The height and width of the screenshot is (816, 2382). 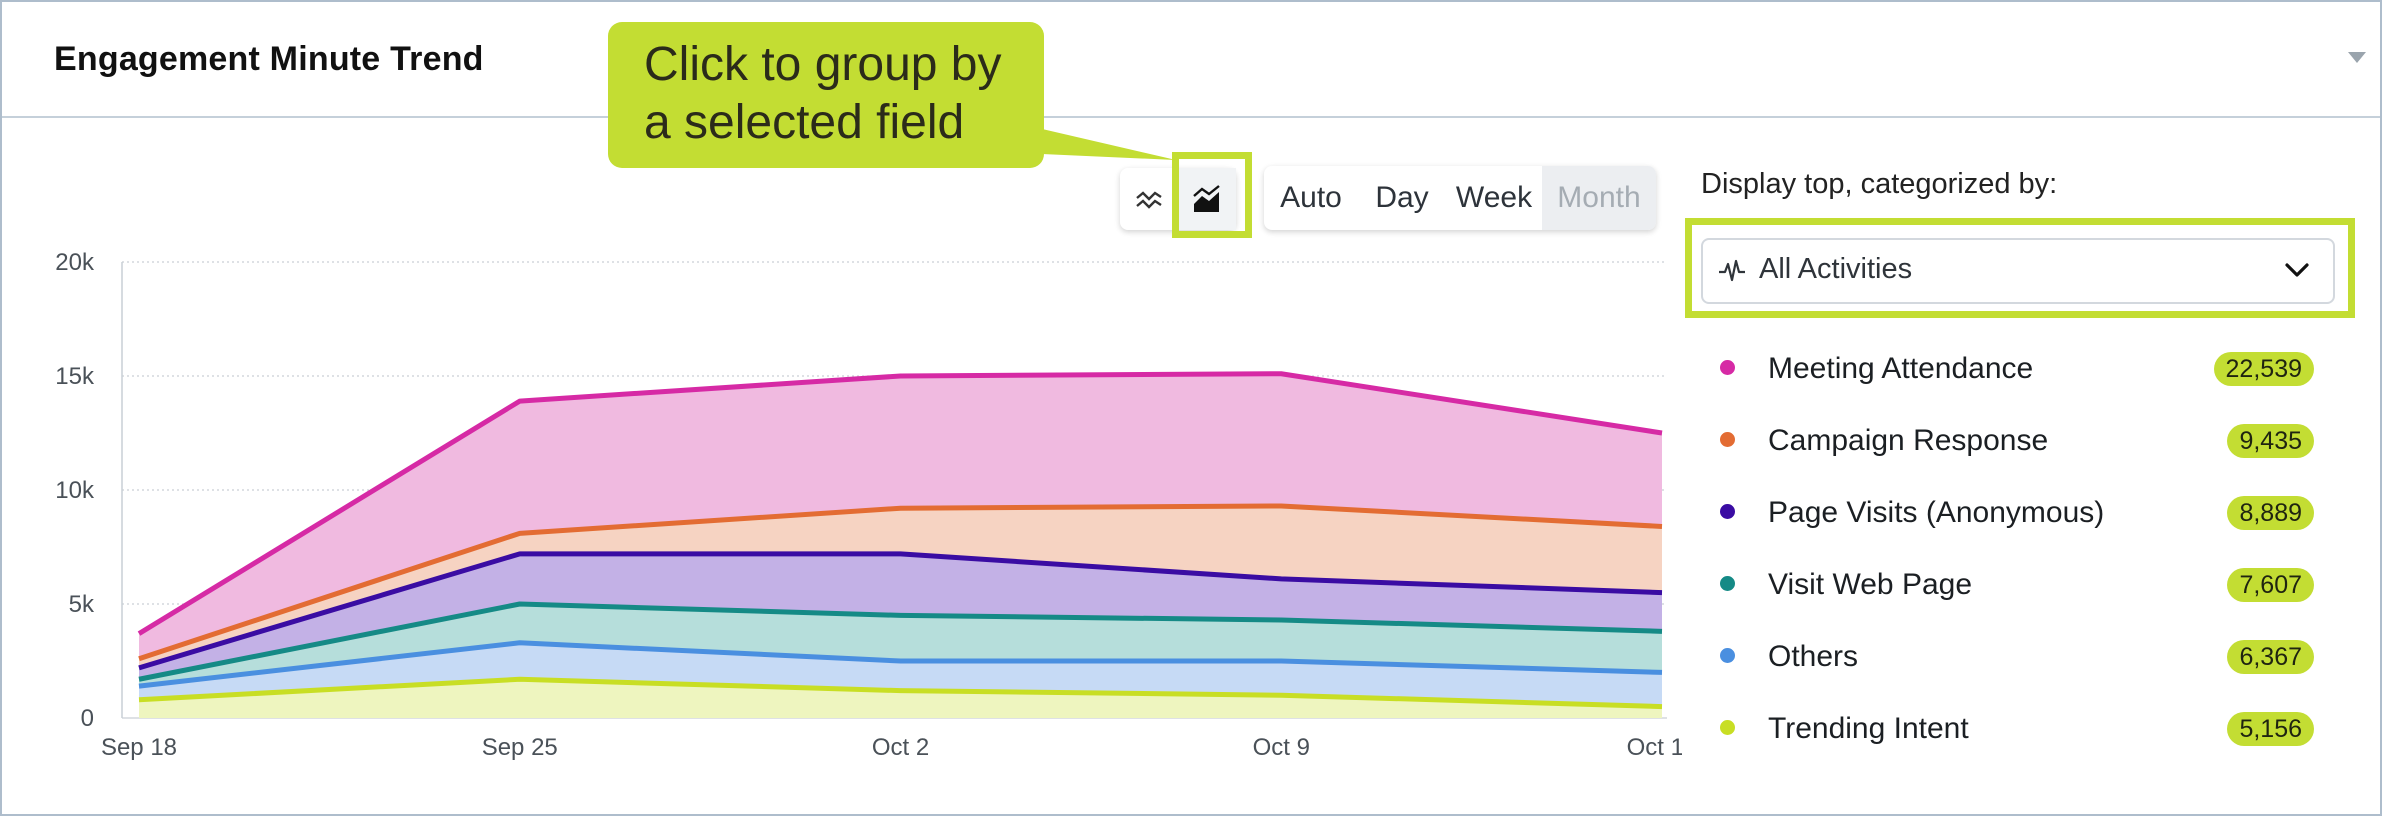 I want to click on period-auto-button: Auto, so click(x=1311, y=197).